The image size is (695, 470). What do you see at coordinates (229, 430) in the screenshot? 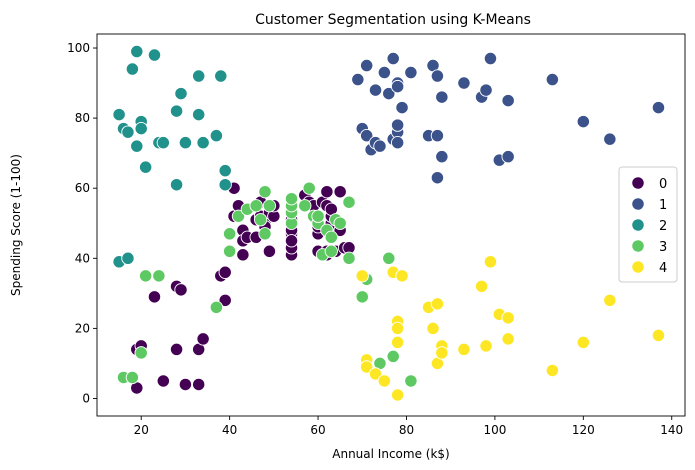
I see `x-tick-label: 40` at bounding box center [229, 430].